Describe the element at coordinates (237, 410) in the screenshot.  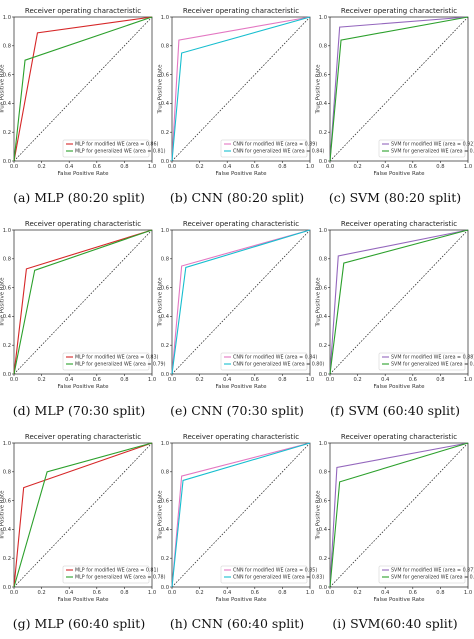
I see `subfigure-caption: (e) CNN (70:30 split)` at that location.